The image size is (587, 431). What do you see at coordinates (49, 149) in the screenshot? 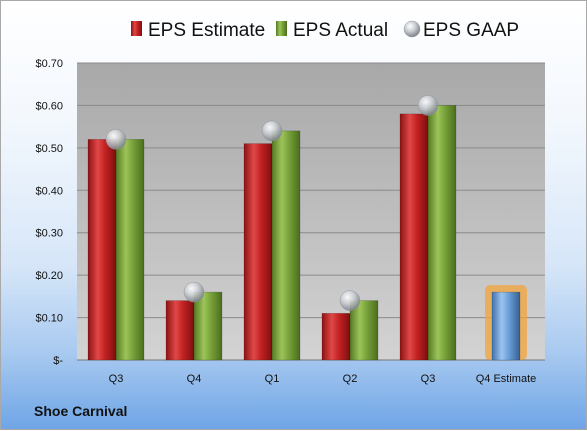
I see `y-tick-label: $0.50` at bounding box center [49, 149].